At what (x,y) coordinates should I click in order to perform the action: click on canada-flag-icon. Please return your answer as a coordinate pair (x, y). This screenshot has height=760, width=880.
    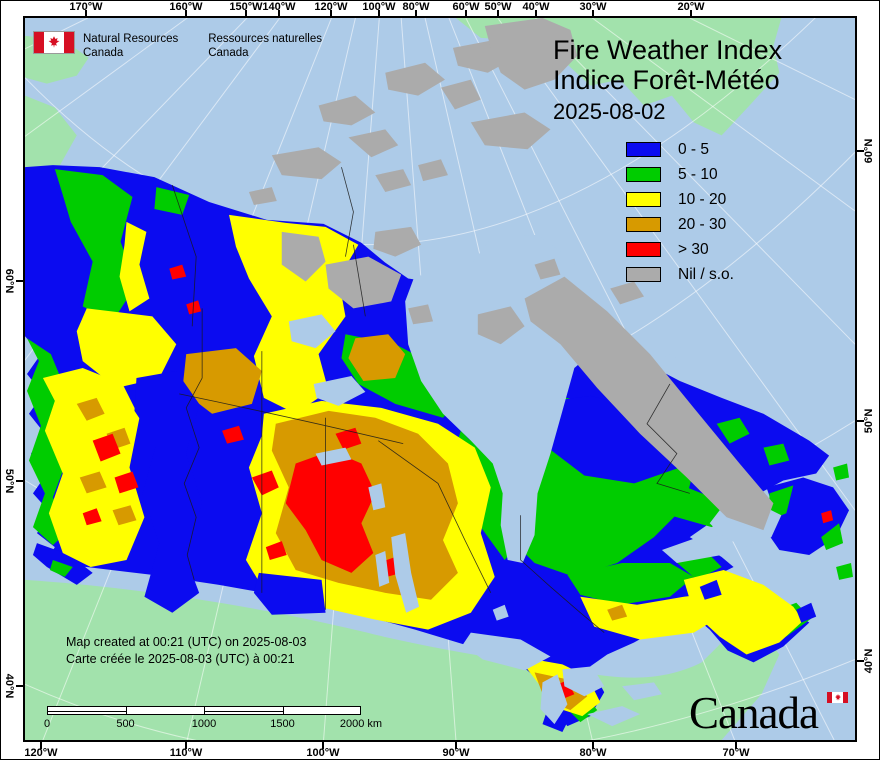
    Looking at the image, I should click on (54, 42).